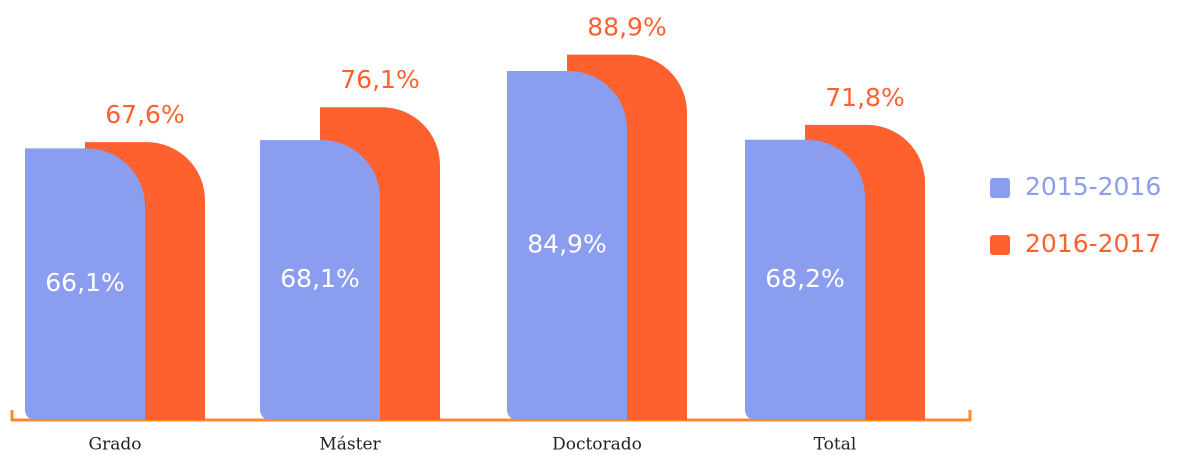  I want to click on x-tick-label: Total, so click(835, 445).